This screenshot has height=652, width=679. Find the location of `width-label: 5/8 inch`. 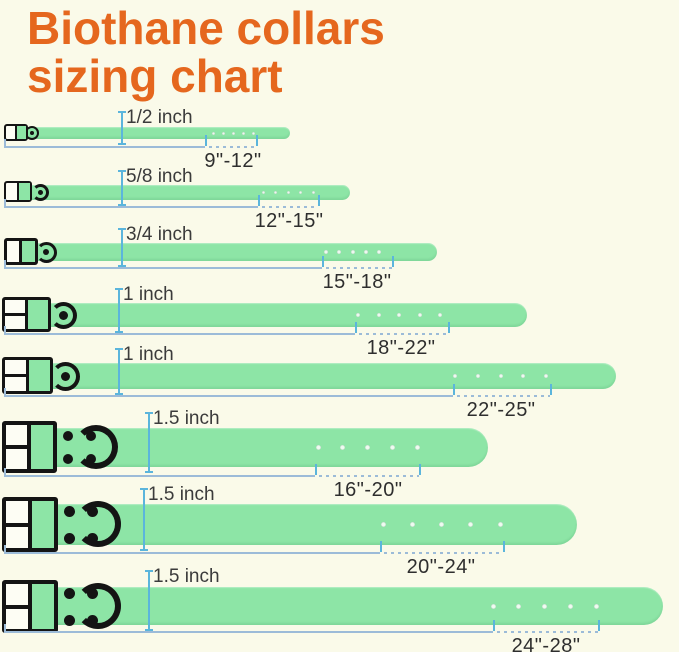

width-label: 5/8 inch is located at coordinates (159, 176).